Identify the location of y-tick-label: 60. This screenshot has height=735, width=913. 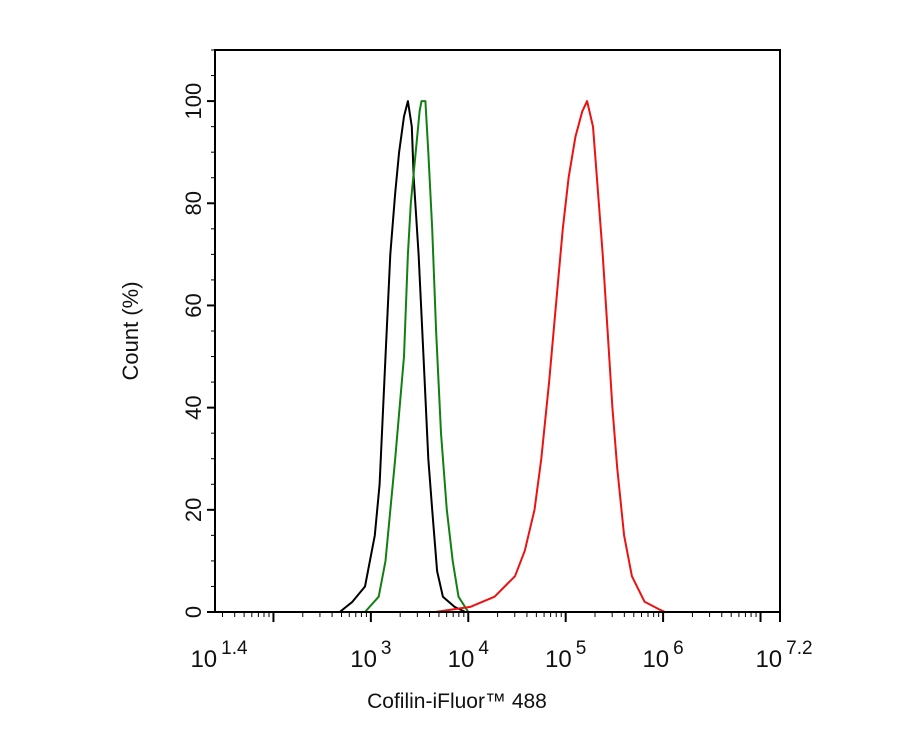
(193, 305).